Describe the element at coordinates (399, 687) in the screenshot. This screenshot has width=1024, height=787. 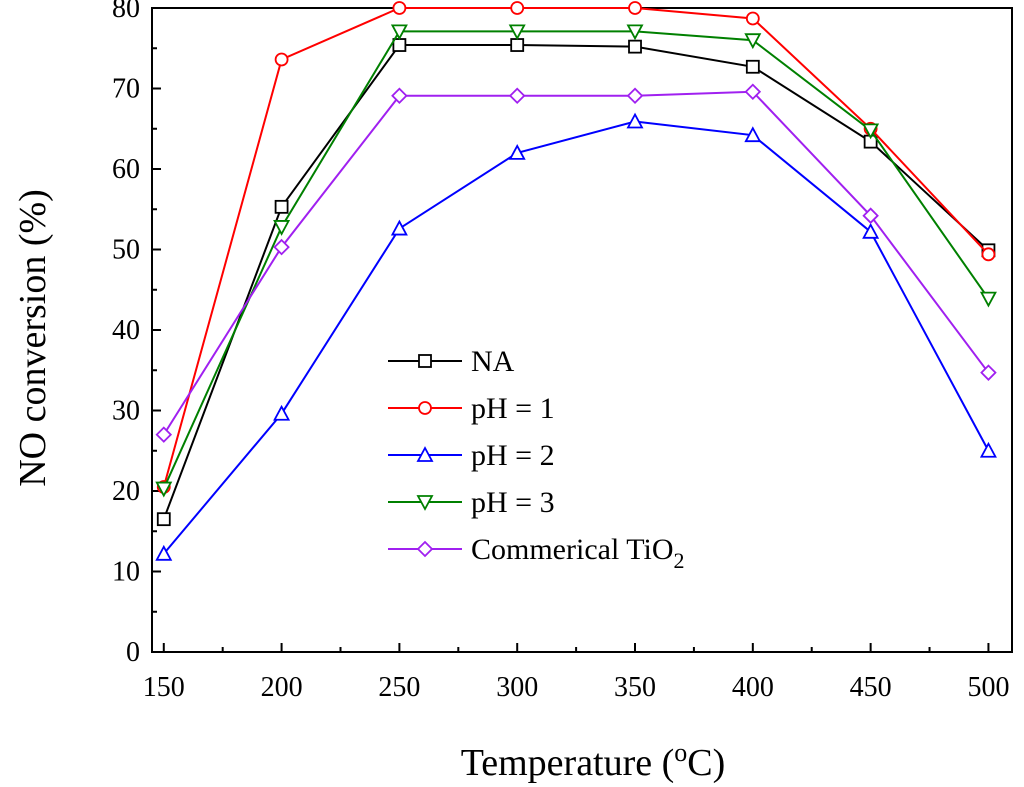
I see `x-tick-label: 250` at that location.